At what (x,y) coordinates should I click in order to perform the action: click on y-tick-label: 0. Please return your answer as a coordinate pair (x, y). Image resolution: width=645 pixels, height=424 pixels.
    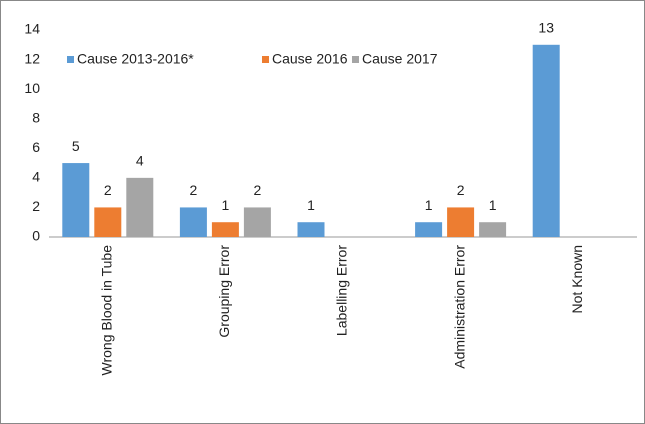
    Looking at the image, I should click on (36, 236).